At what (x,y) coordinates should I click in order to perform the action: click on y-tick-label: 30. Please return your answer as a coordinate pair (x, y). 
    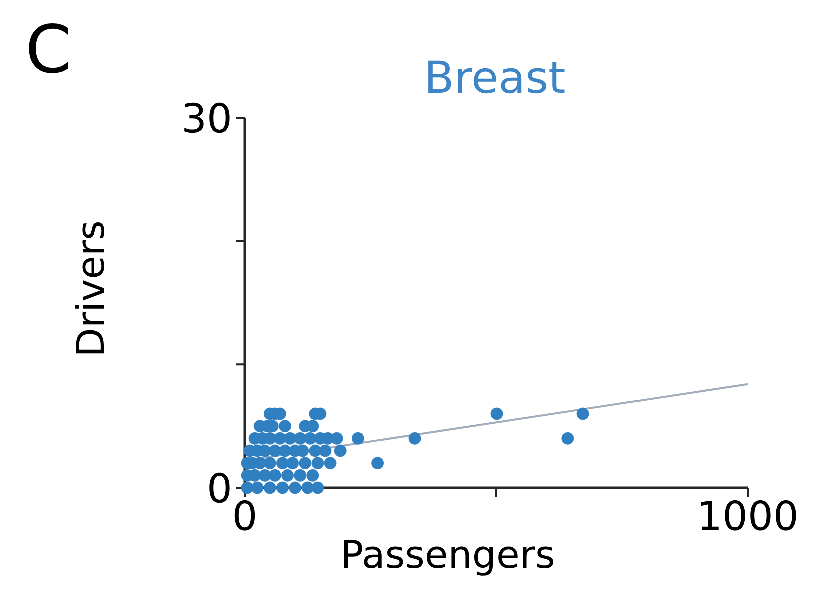
    Looking at the image, I should click on (207, 118).